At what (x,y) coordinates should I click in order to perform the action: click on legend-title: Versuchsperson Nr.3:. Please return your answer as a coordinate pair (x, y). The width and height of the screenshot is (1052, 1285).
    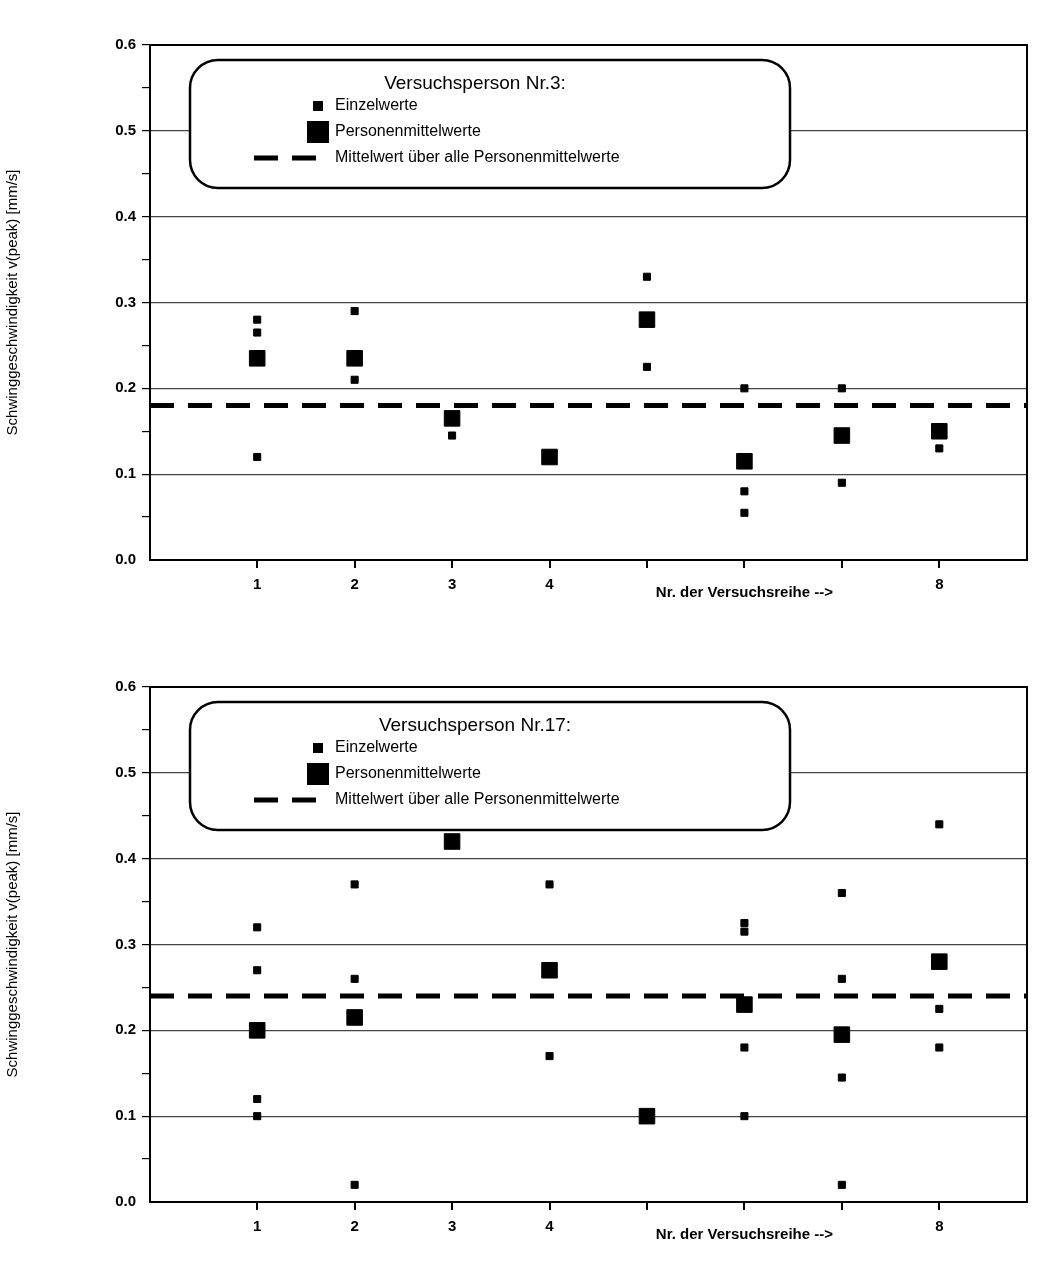
    Looking at the image, I should click on (475, 83).